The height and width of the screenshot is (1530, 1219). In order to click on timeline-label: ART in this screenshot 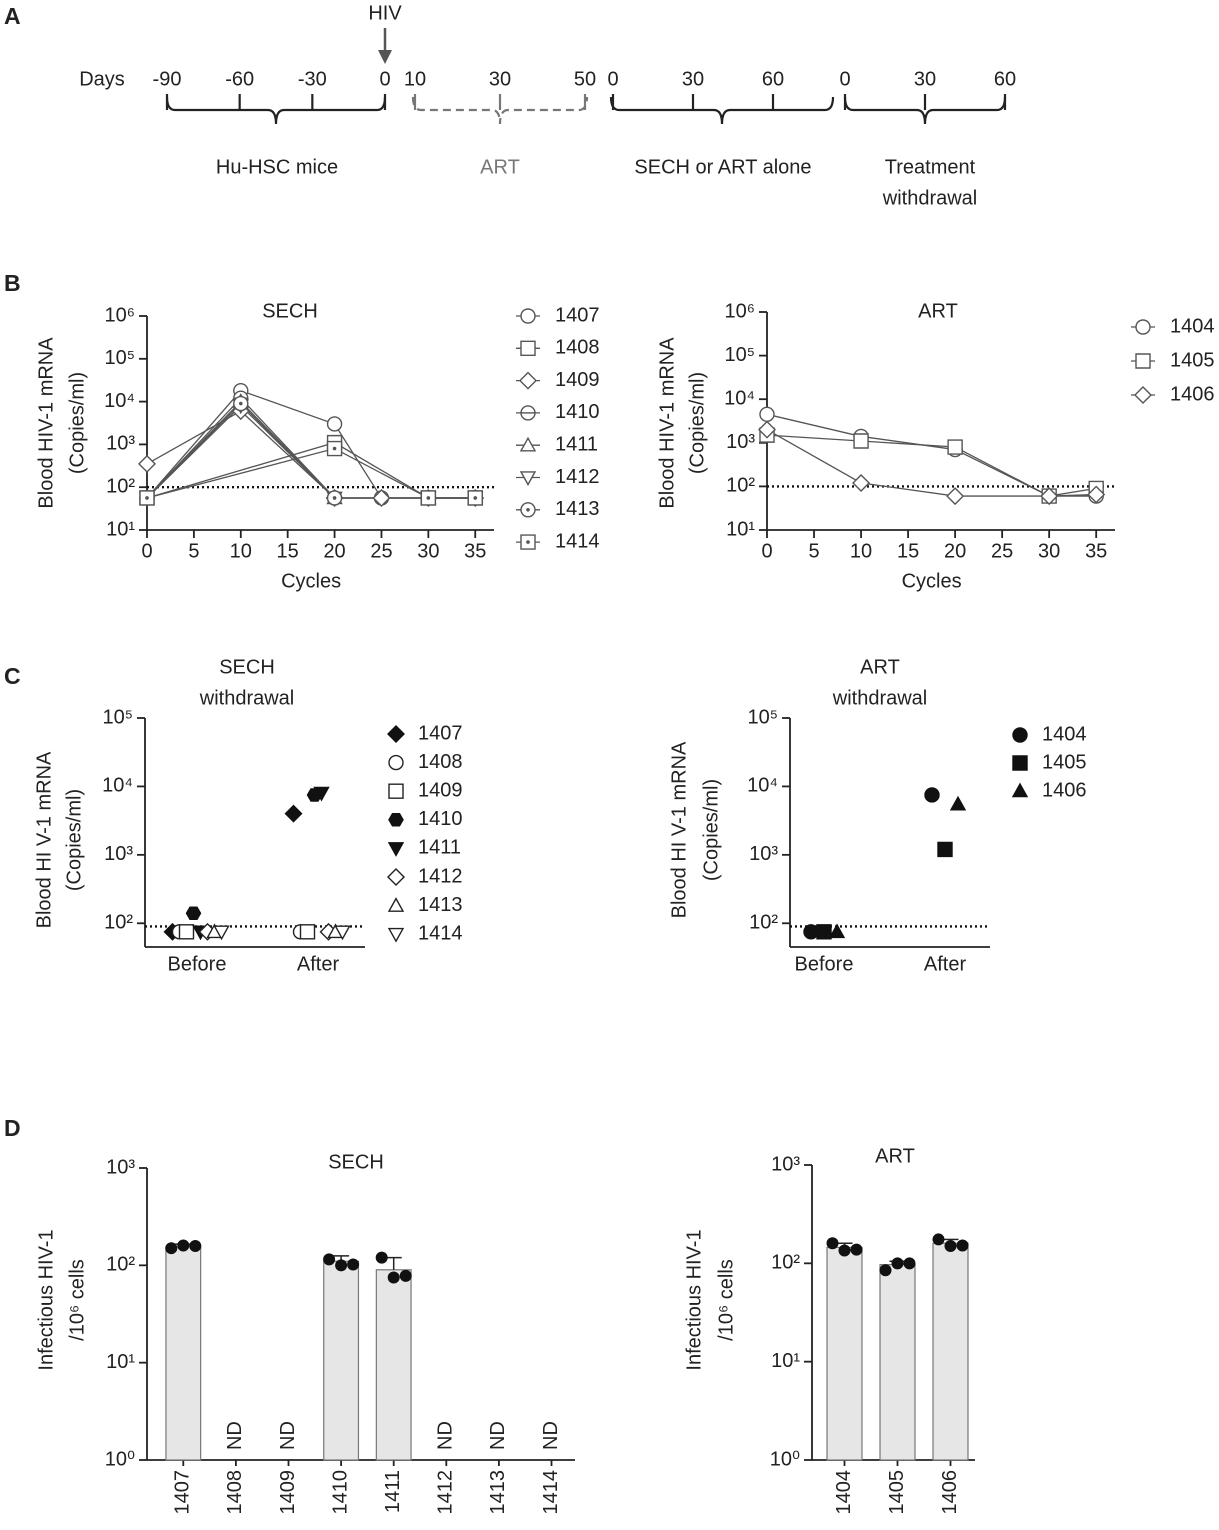, I will do `click(500, 167)`.